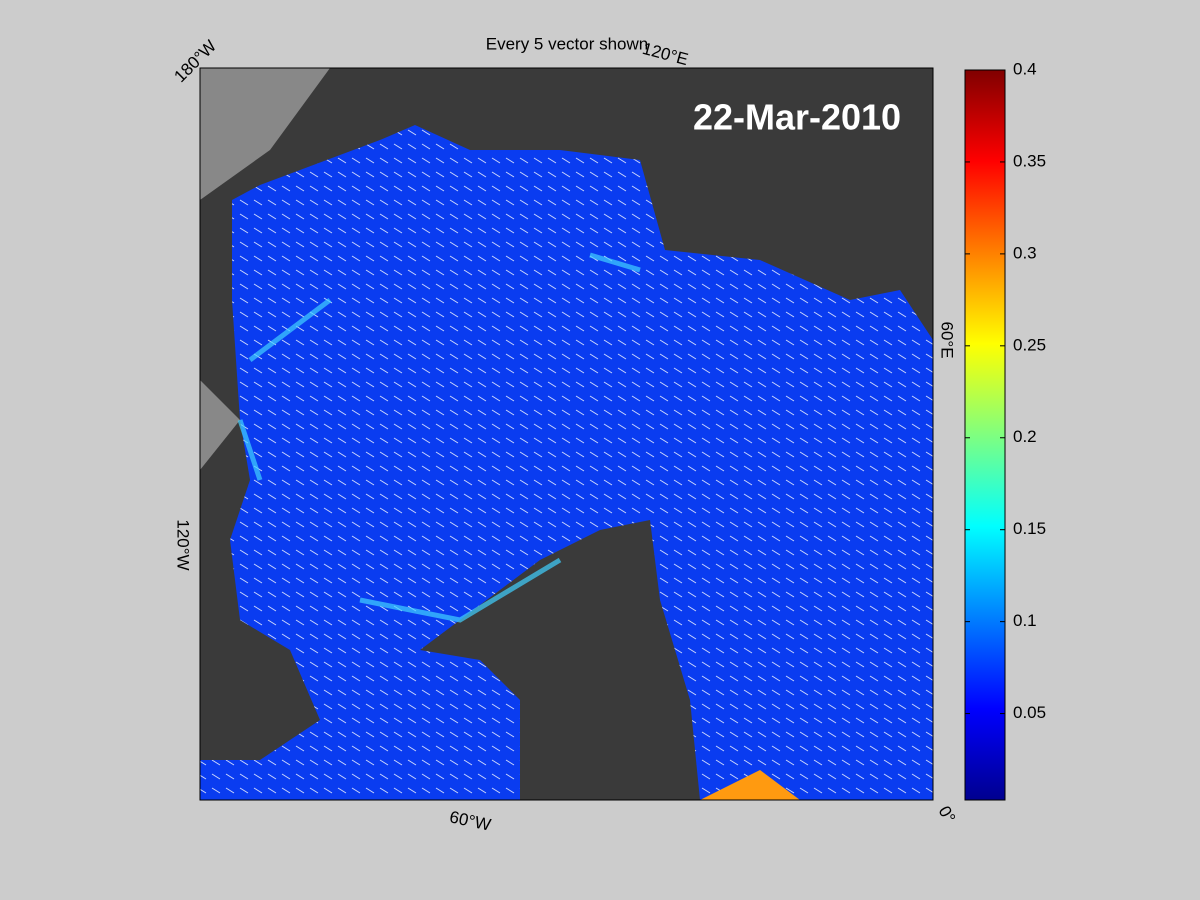 The image size is (1200, 900). I want to click on edge-label: 0°, so click(947, 815).